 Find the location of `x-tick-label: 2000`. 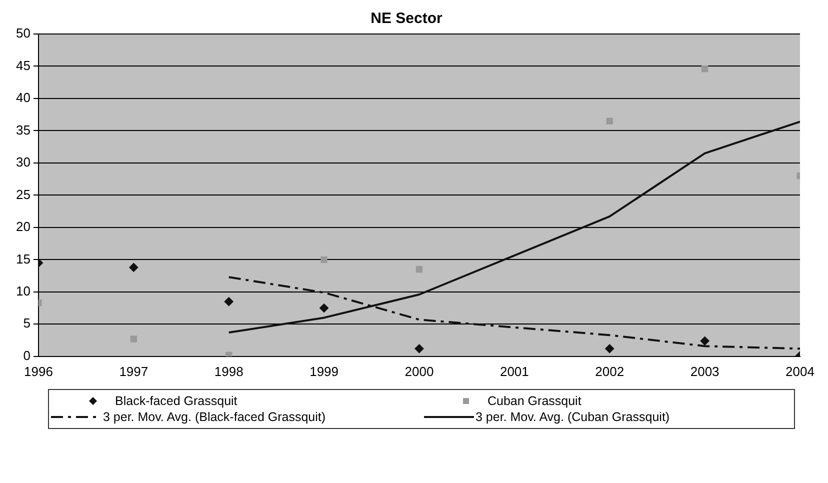

x-tick-label: 2000 is located at coordinates (419, 371).